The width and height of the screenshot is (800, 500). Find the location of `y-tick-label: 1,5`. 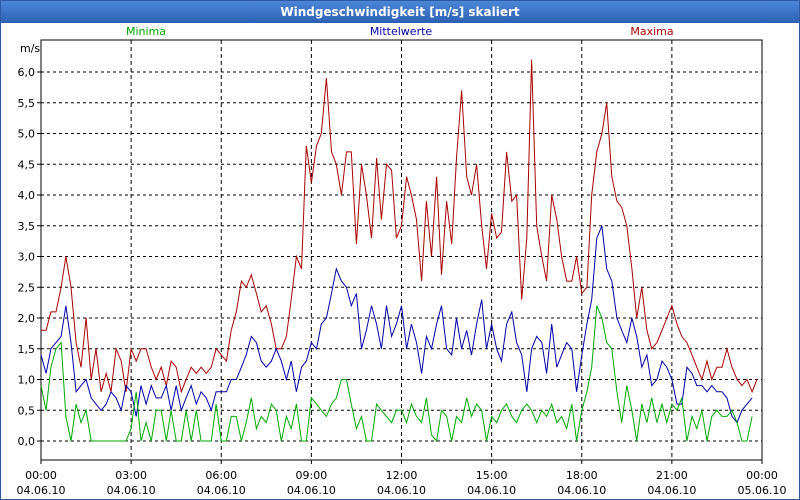

y-tick-label: 1,5 is located at coordinates (27, 349).